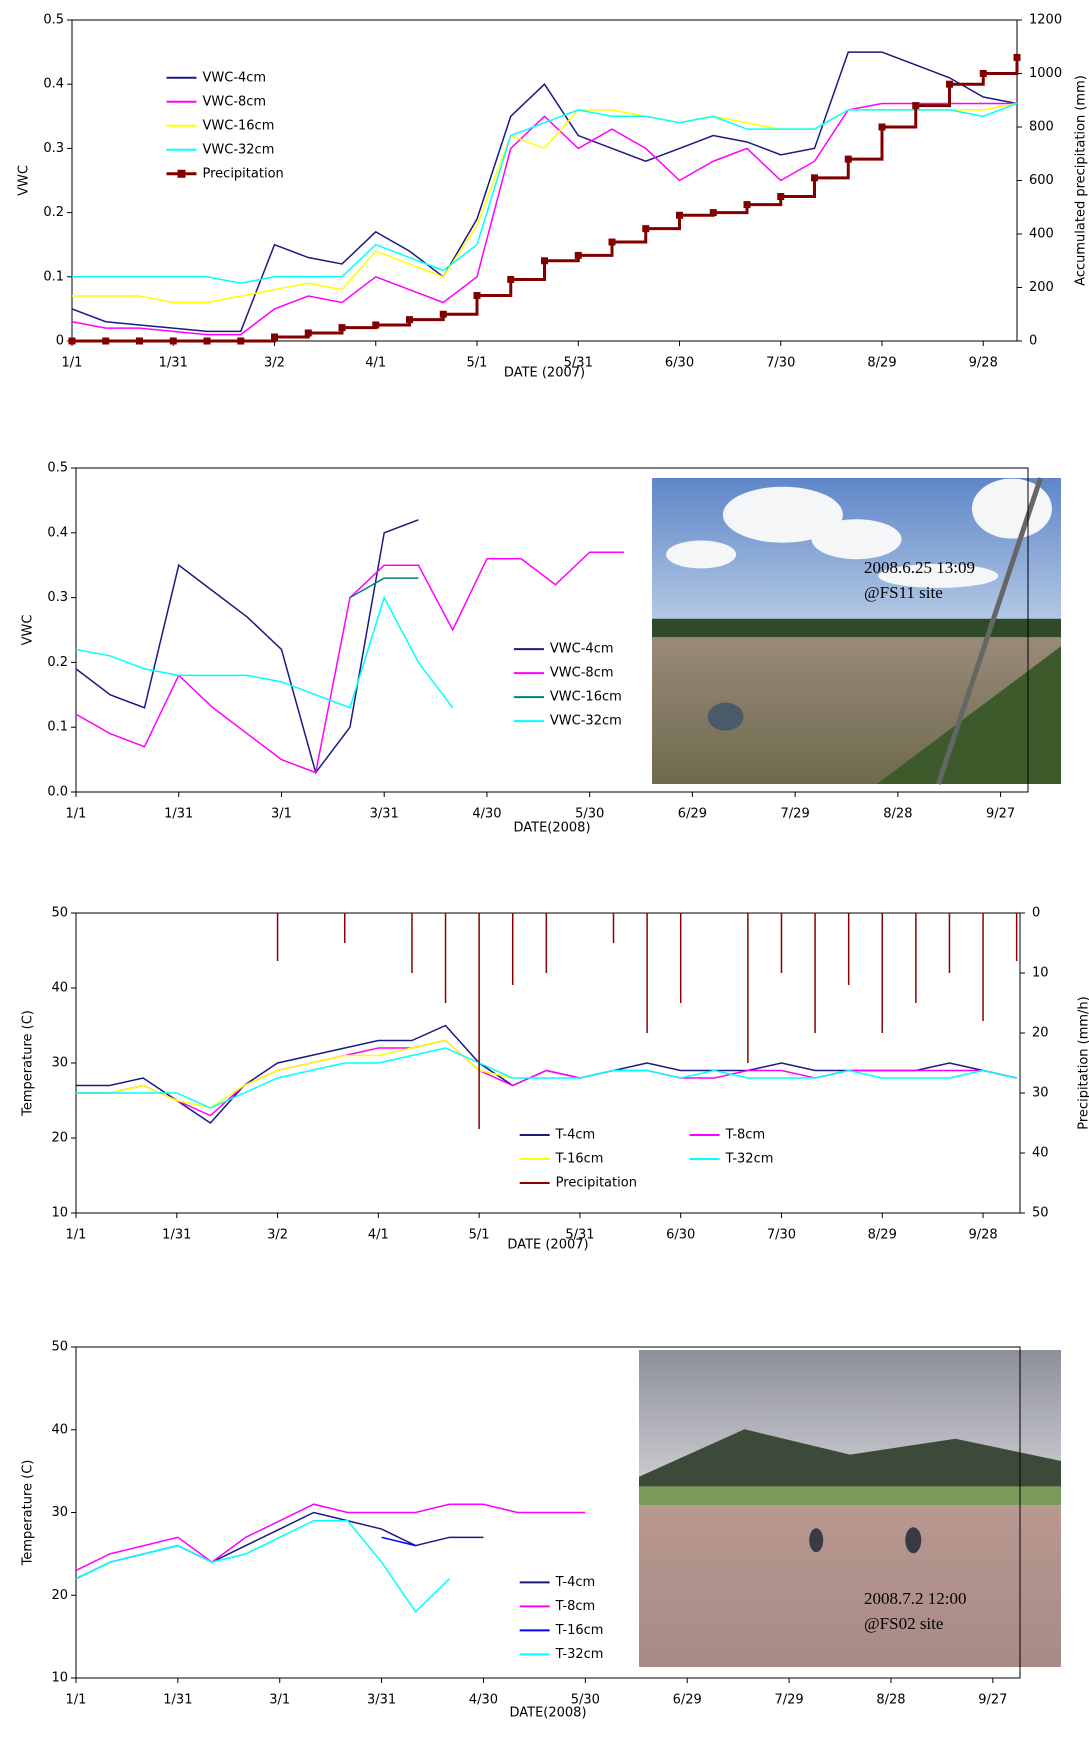 This screenshot has width=1089, height=1746. I want to click on x-tick-label: 3/1, so click(281, 814).